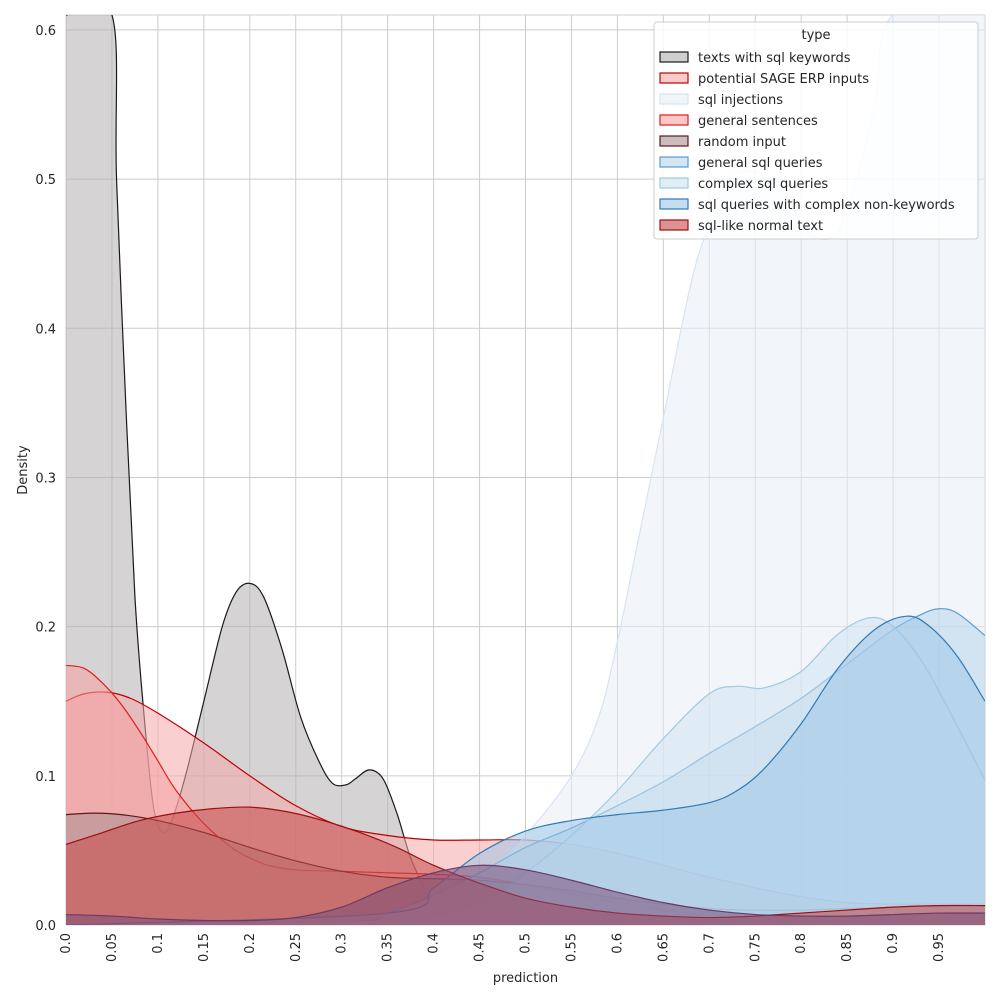 The height and width of the screenshot is (1004, 1000). Describe the element at coordinates (250, 943) in the screenshot. I see `x-tick-label: 0.2` at that location.